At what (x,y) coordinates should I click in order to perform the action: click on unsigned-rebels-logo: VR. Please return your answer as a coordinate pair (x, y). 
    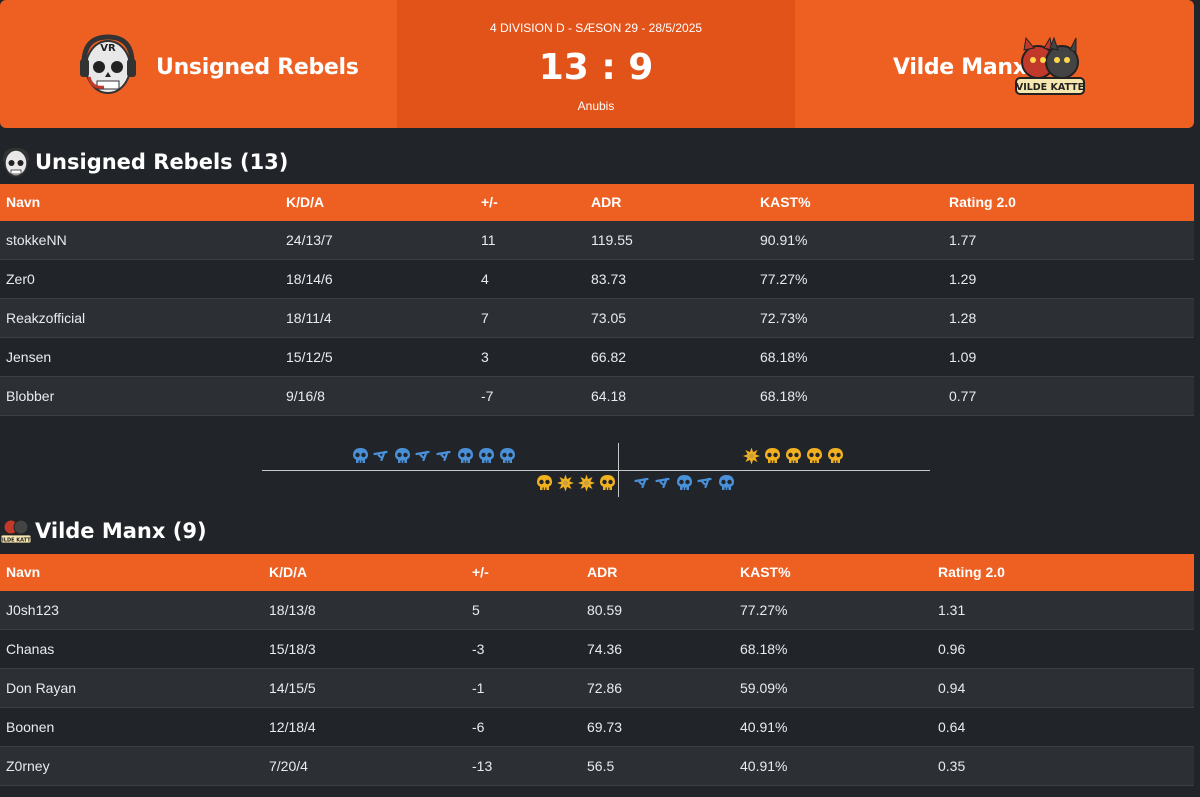
    Looking at the image, I should click on (108, 64).